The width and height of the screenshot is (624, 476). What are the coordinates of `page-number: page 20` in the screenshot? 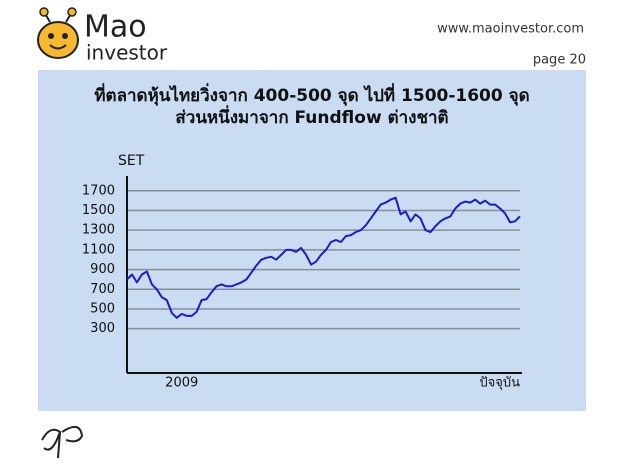 It's located at (559, 60).